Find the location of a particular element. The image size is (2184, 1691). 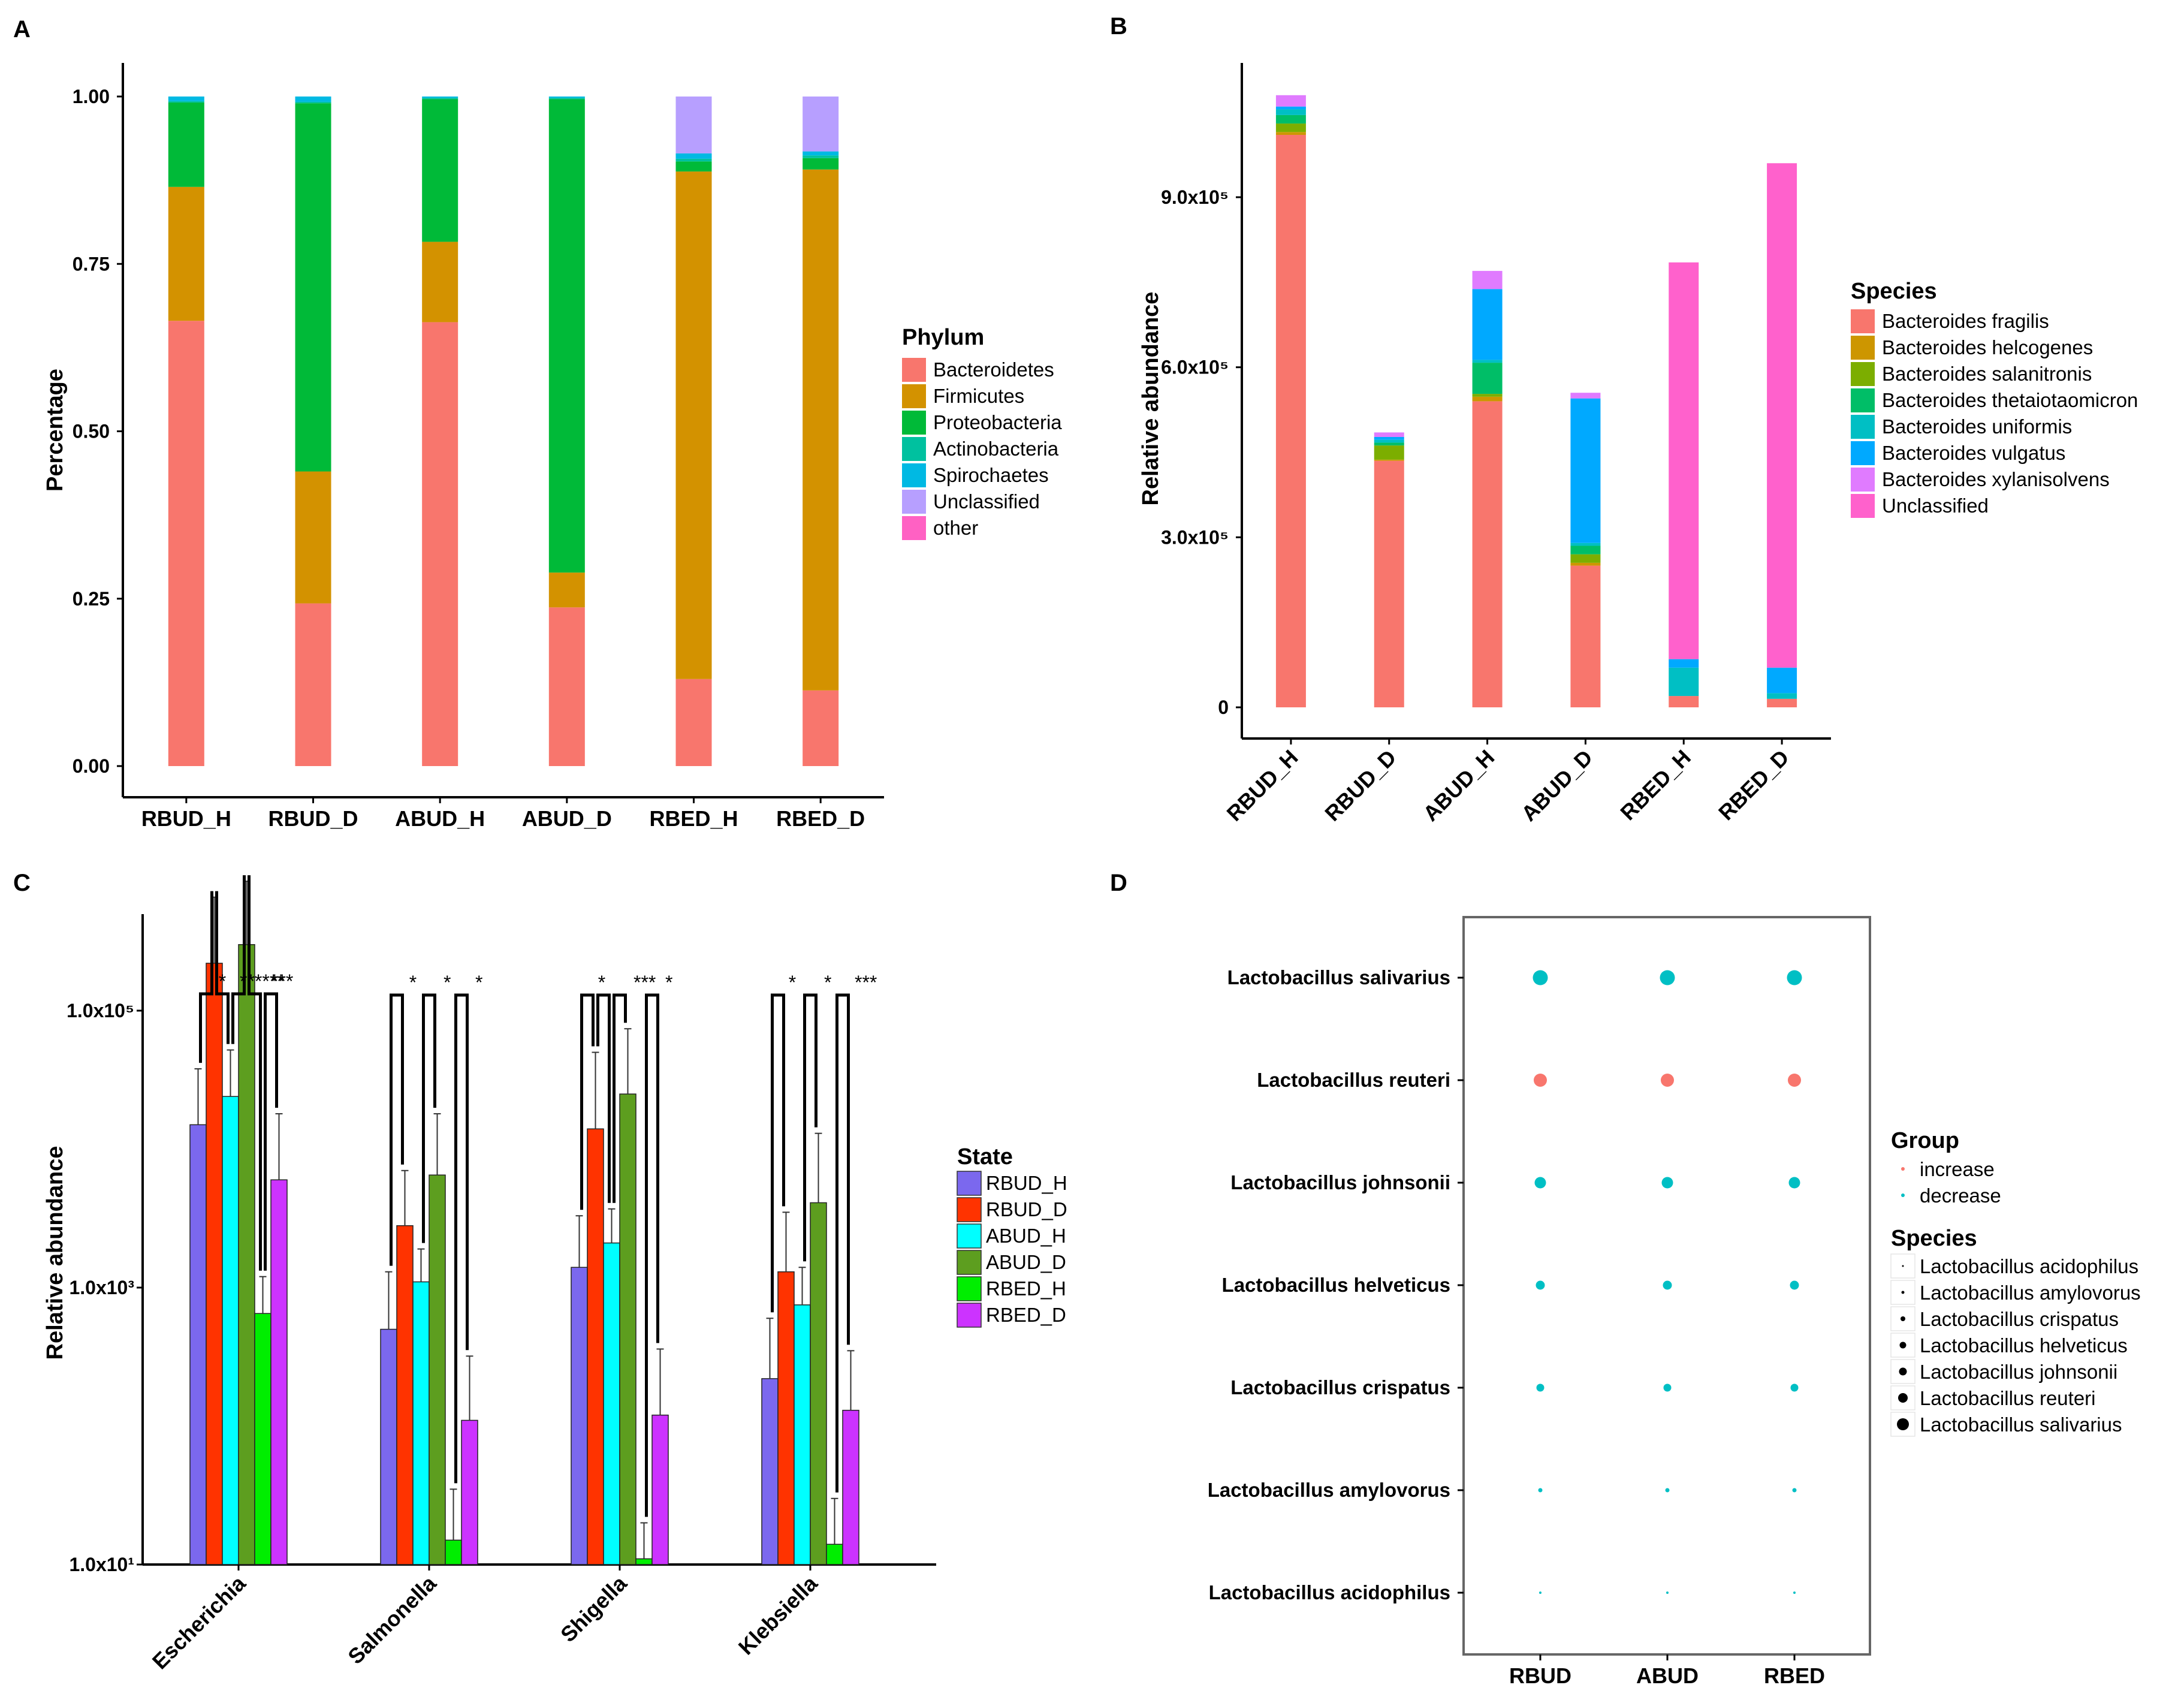

legend-label-actinobacteria: Actinobacteria is located at coordinates (996, 449).